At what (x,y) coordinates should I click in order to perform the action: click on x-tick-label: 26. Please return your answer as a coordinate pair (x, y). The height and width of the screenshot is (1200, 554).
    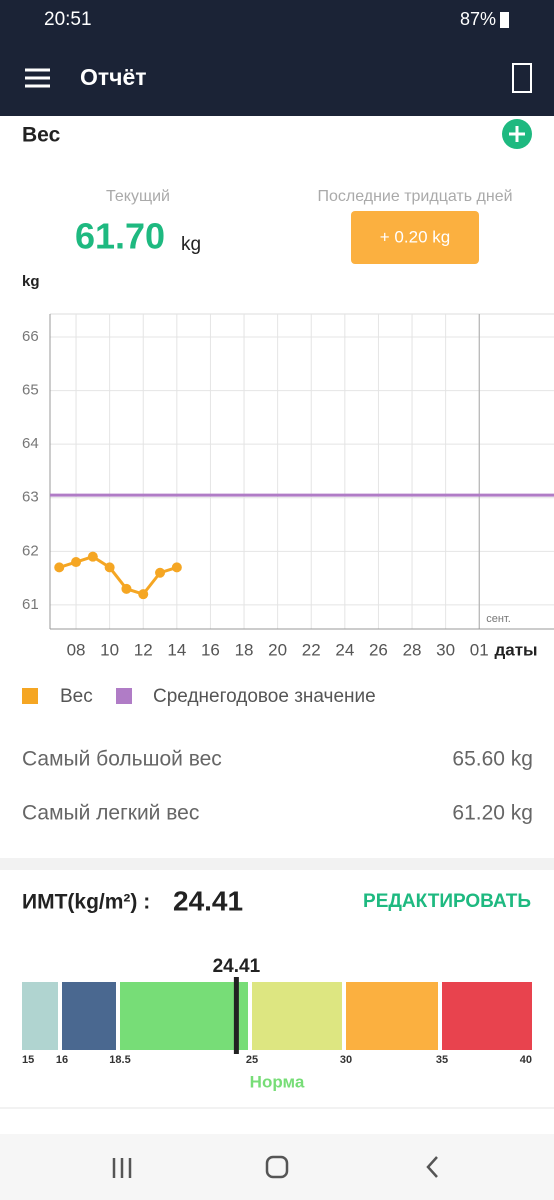
    Looking at the image, I should click on (378, 649).